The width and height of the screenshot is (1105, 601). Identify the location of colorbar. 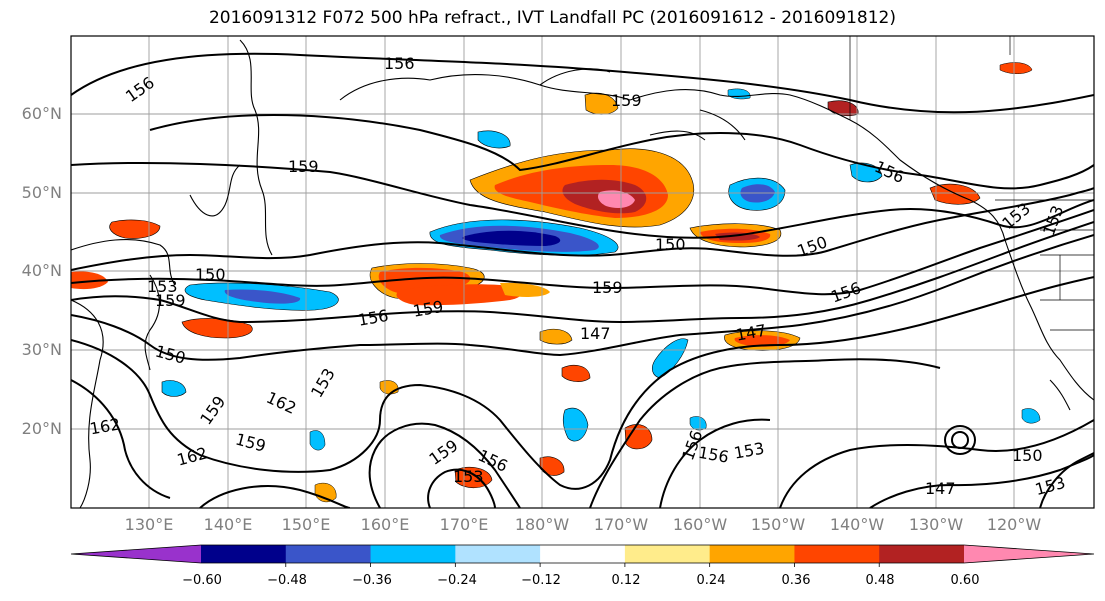
(582, 555).